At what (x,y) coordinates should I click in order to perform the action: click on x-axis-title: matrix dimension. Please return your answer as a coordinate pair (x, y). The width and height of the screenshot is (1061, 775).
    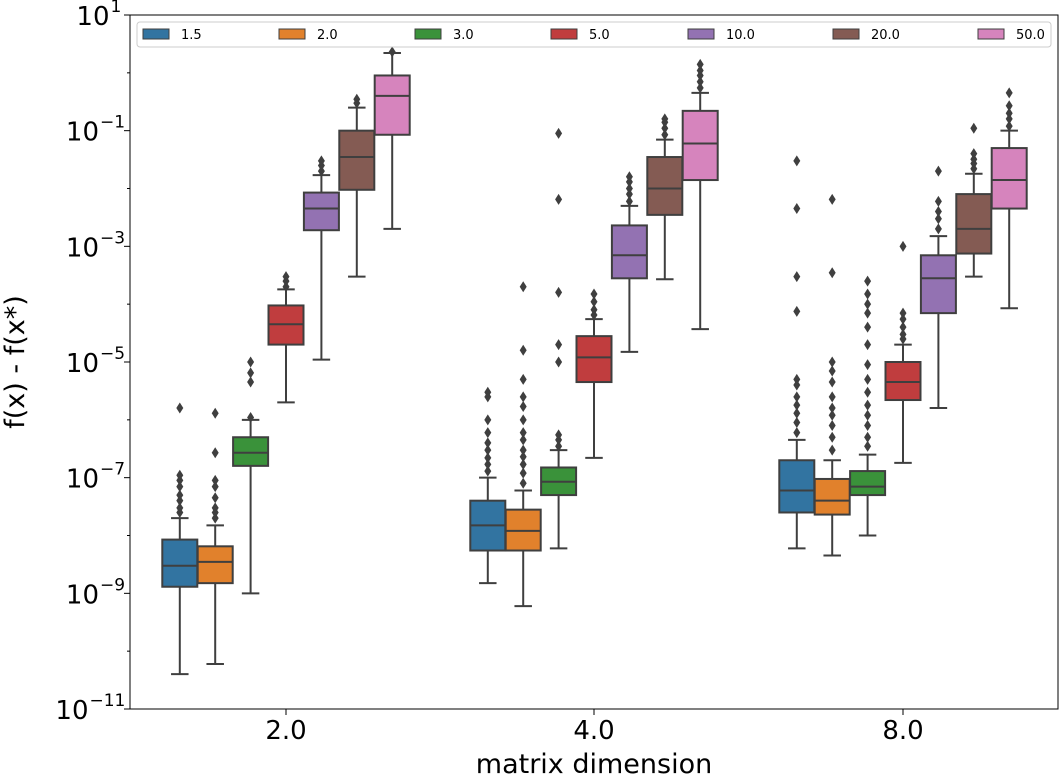
    Looking at the image, I should click on (594, 762).